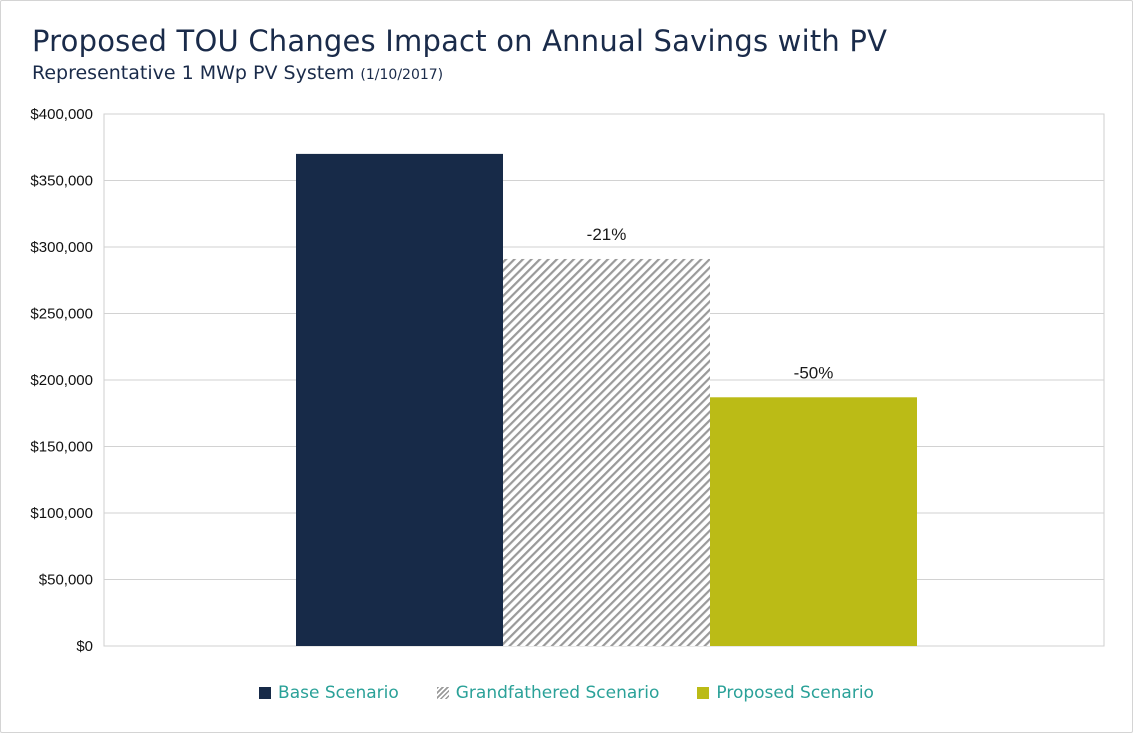 This screenshot has width=1133, height=733. What do you see at coordinates (607, 234) in the screenshot?
I see `data-label: -21%` at bounding box center [607, 234].